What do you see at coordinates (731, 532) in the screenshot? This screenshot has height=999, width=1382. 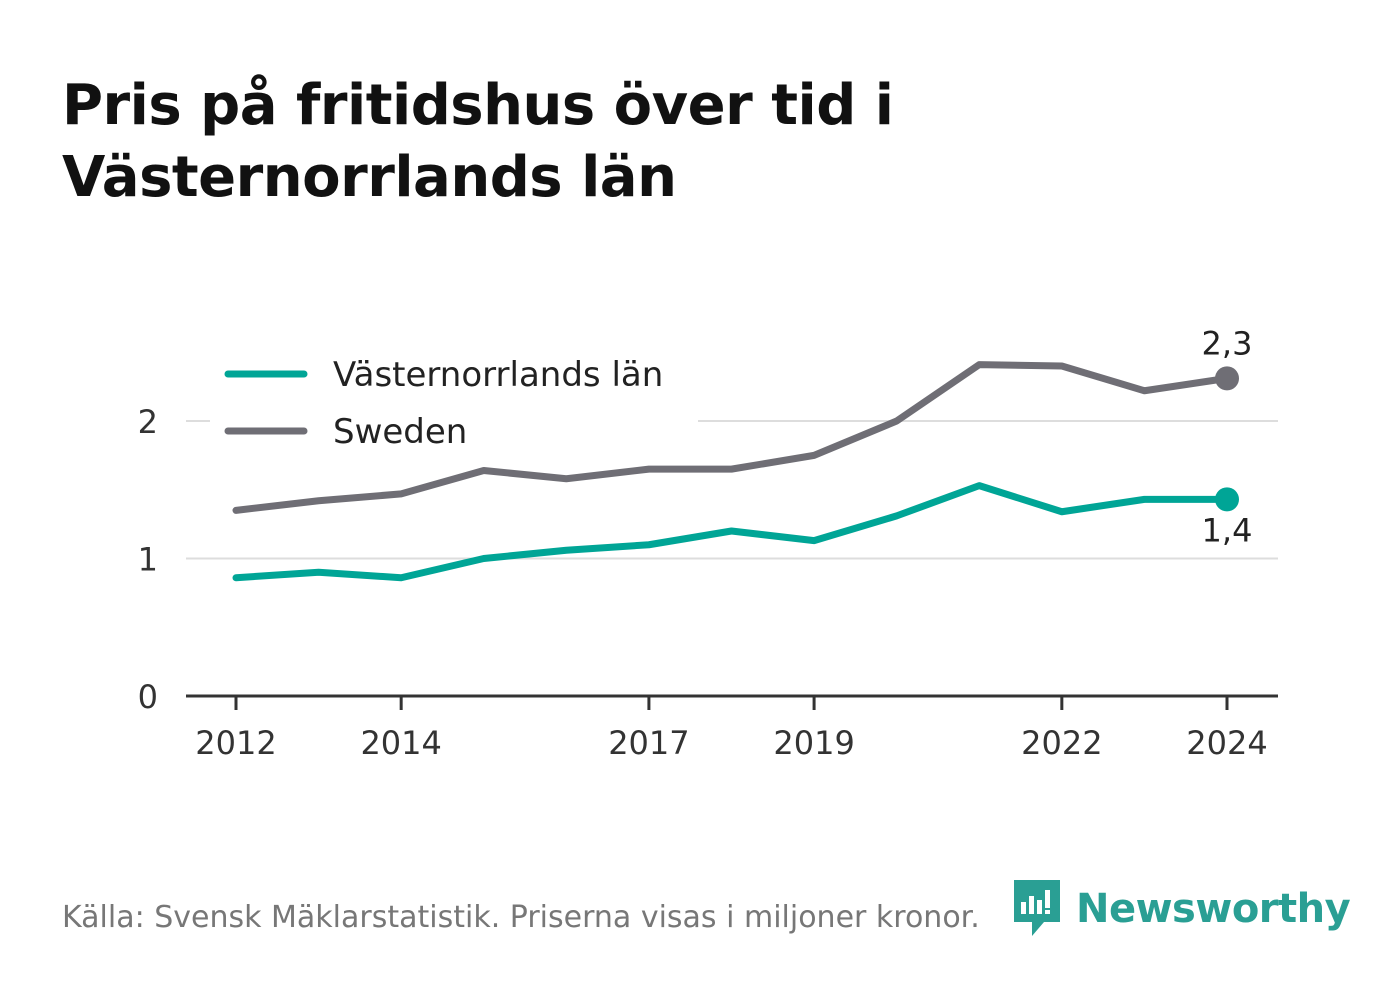 I see `series-line-vasternorrland` at bounding box center [731, 532].